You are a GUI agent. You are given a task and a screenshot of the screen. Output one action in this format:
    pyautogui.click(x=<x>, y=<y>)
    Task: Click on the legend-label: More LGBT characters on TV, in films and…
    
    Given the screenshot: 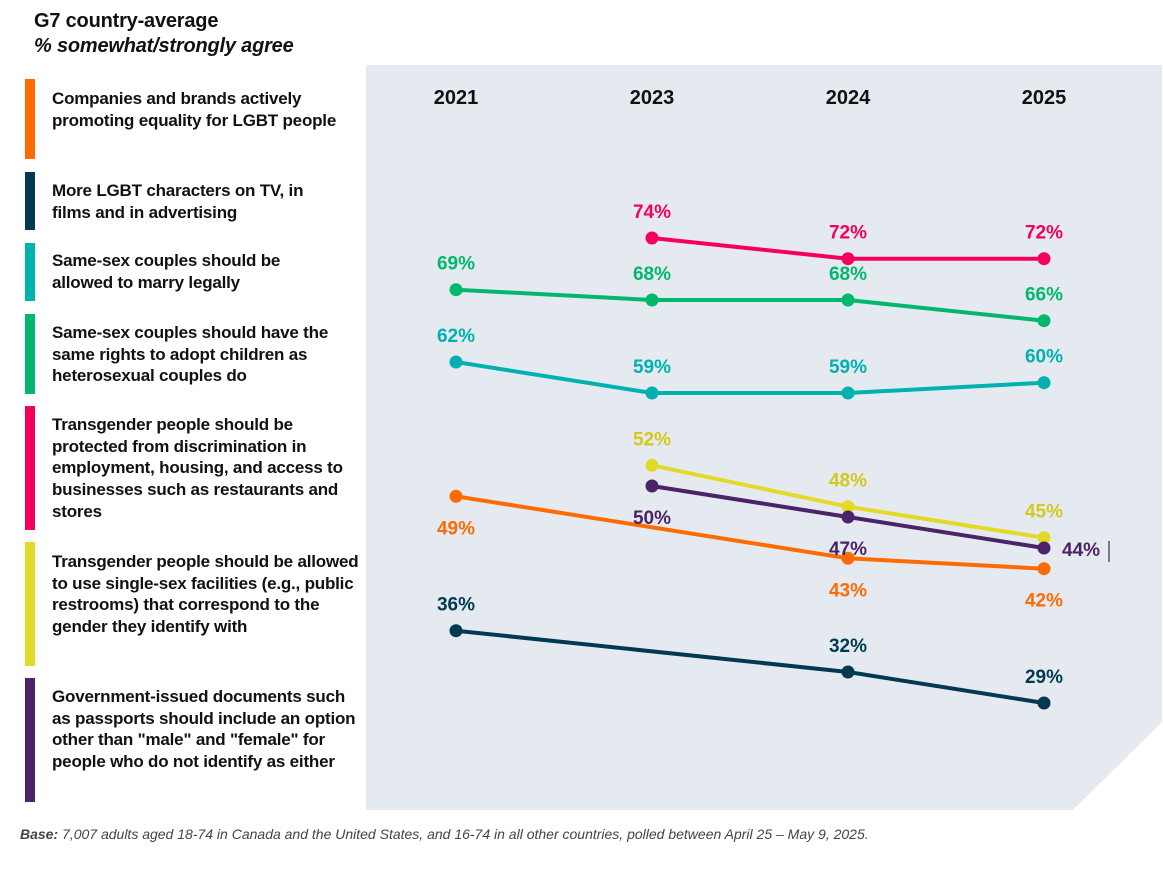 What is the action you would take?
    pyautogui.click(x=178, y=201)
    